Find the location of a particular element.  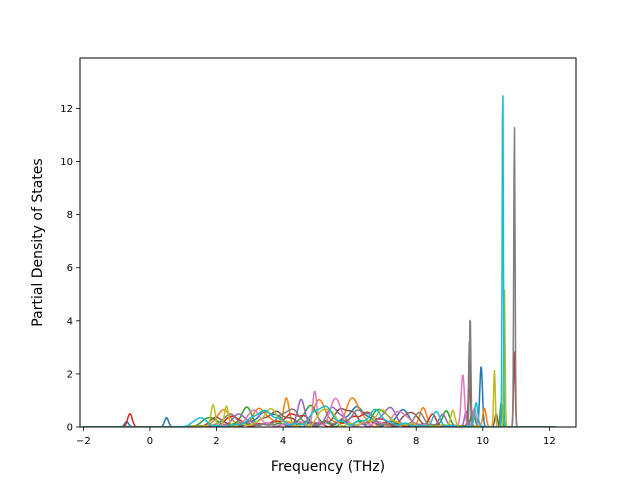

y-tick-label: 10 is located at coordinates (66, 162).